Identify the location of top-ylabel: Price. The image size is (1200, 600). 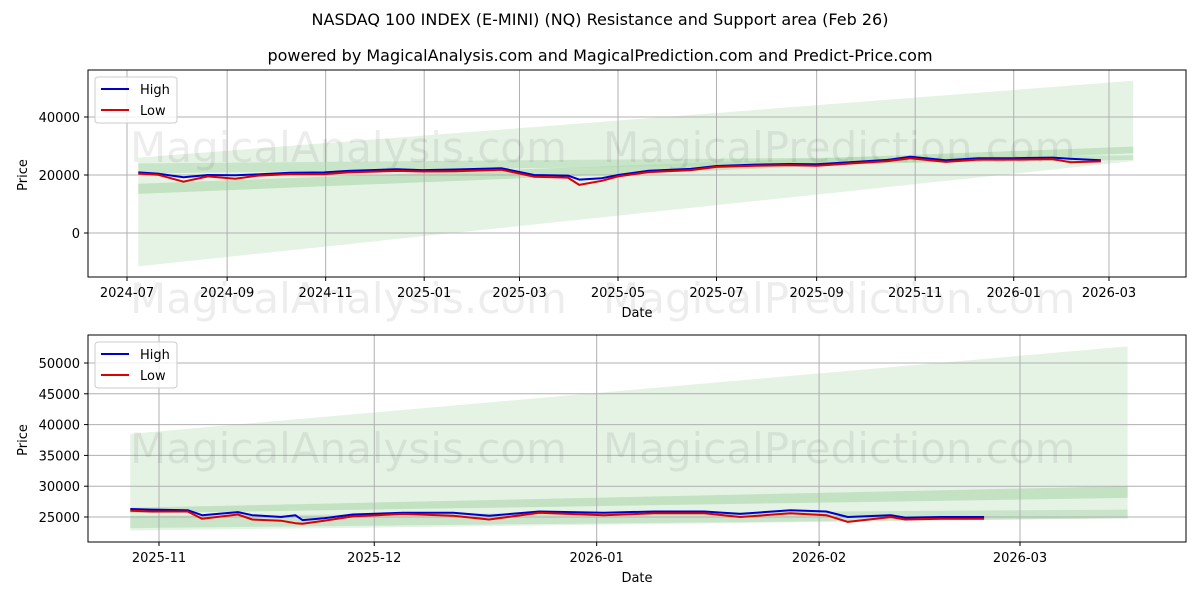
(23, 175).